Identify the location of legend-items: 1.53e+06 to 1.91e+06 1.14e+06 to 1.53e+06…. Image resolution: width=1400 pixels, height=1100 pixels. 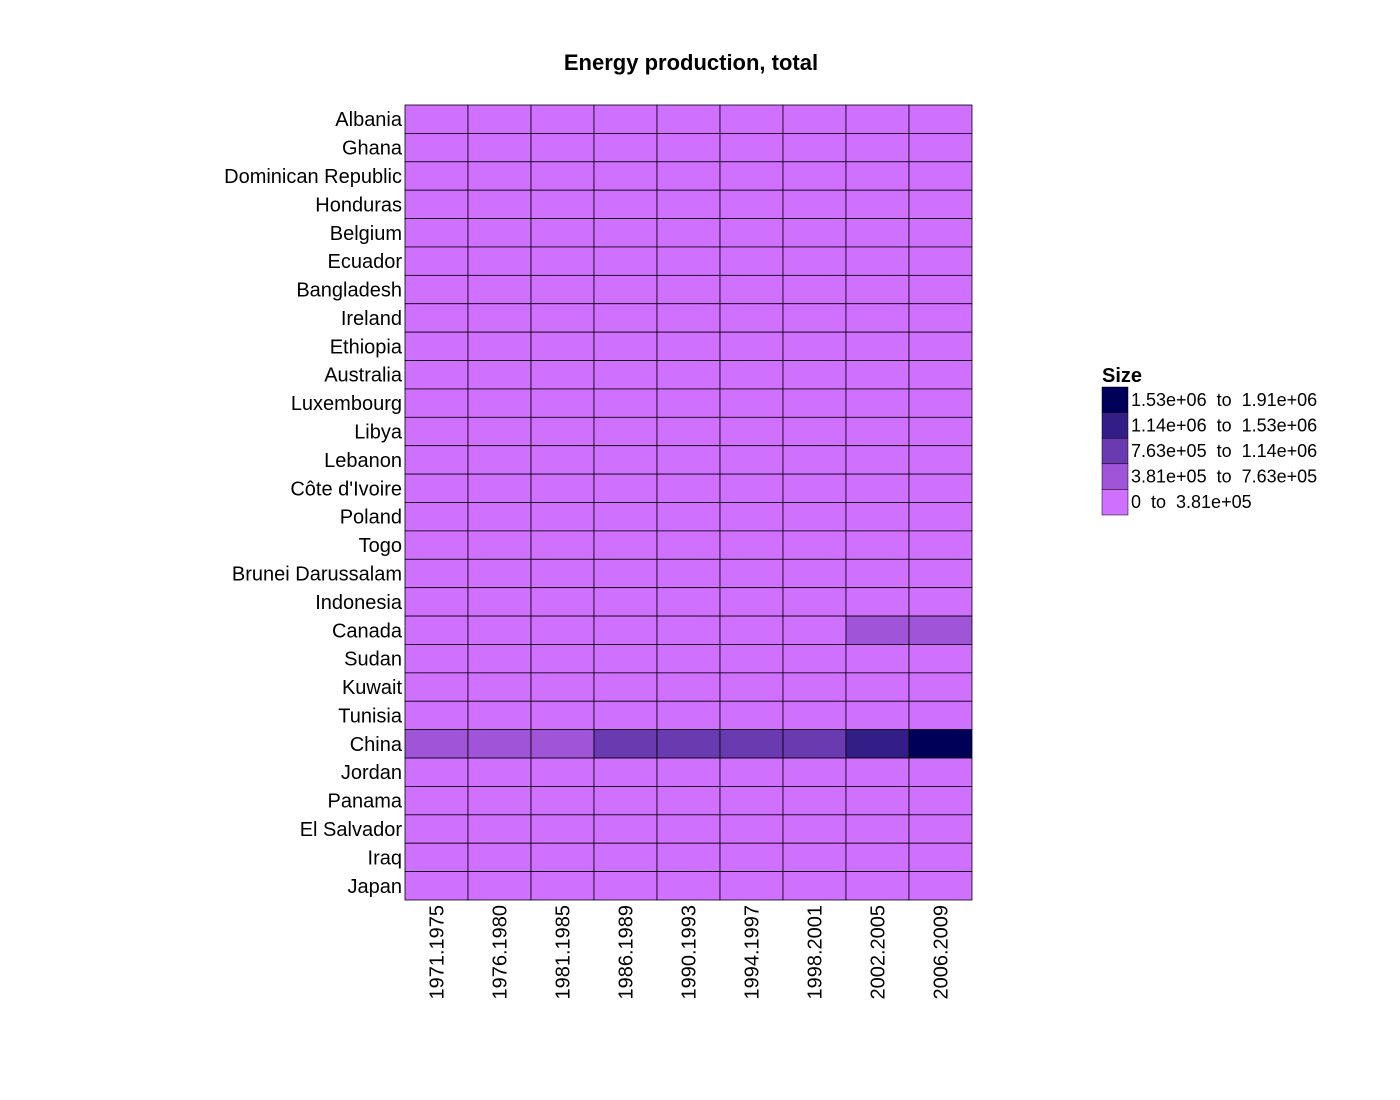
(1209, 451).